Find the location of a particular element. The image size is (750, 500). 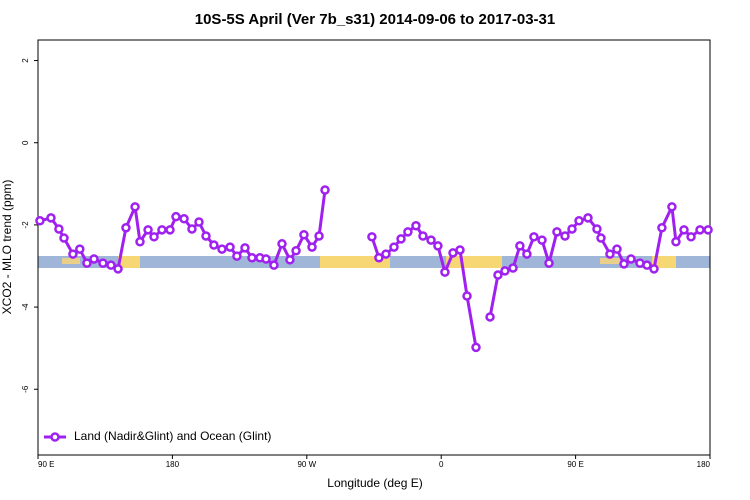

y-tick-label: 0 is located at coordinates (25, 142).